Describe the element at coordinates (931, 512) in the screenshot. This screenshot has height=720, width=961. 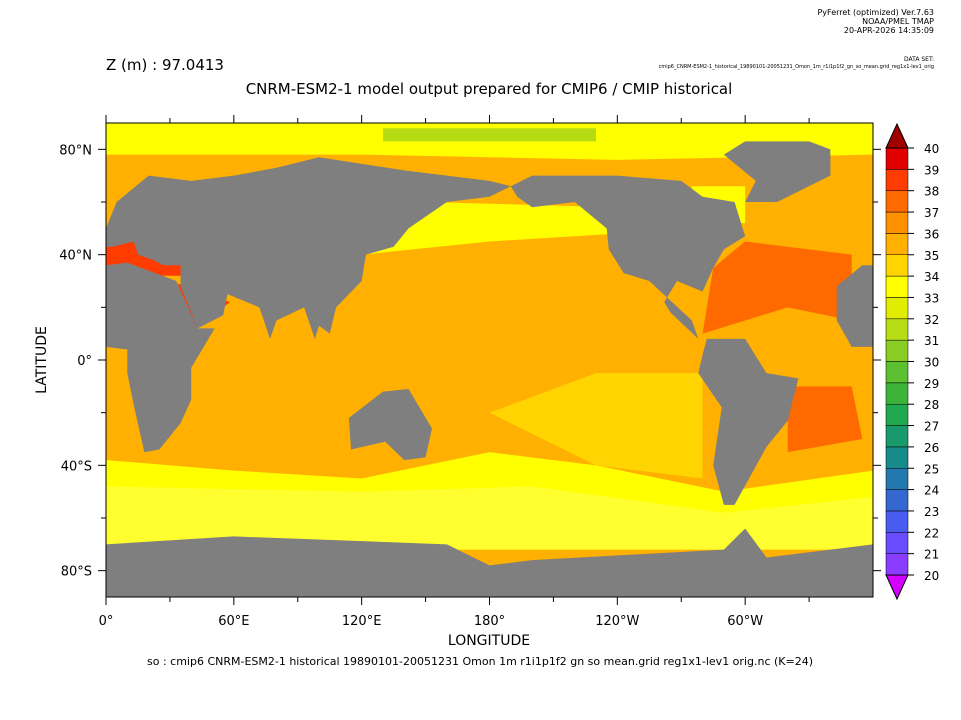
I see `colorbar-label: 23` at that location.